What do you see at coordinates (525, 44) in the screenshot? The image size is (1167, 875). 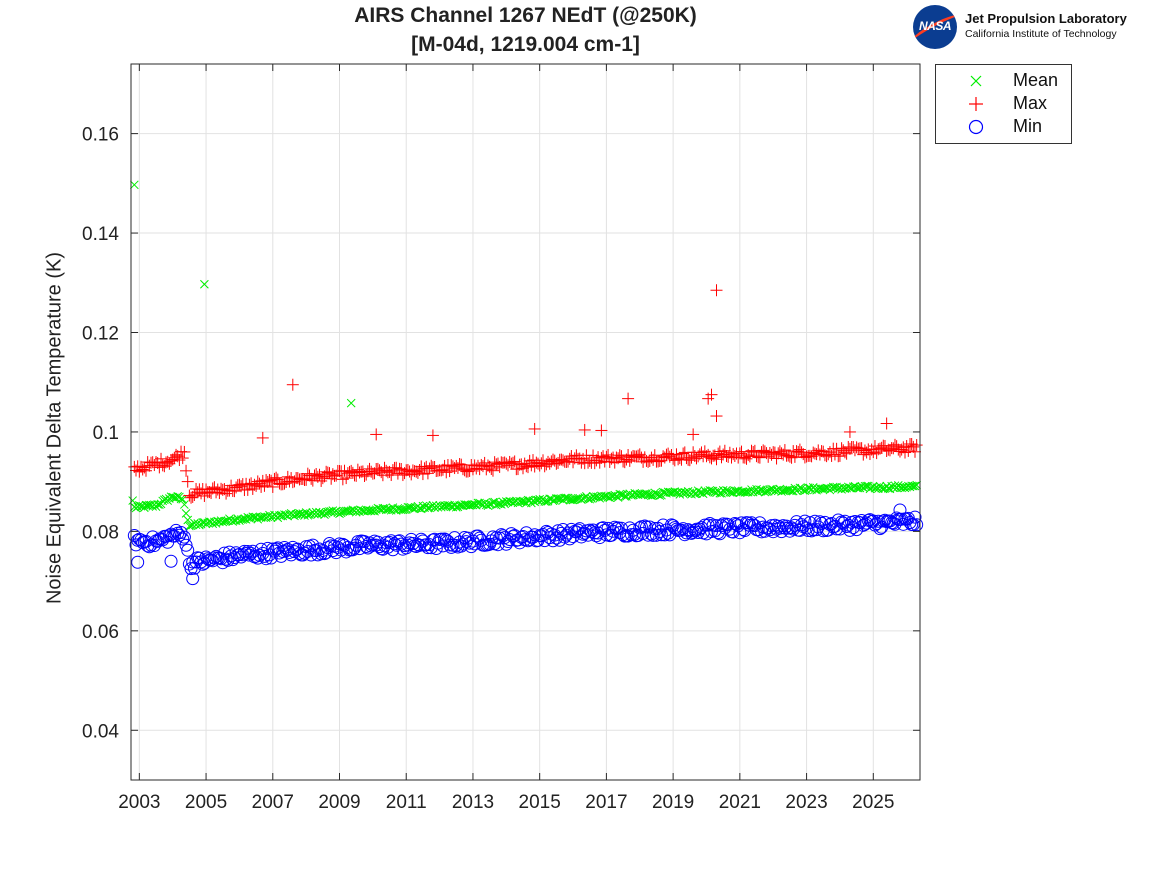 I see `chart-subtitle: [M-04d, 1219.004 cm-1]` at bounding box center [525, 44].